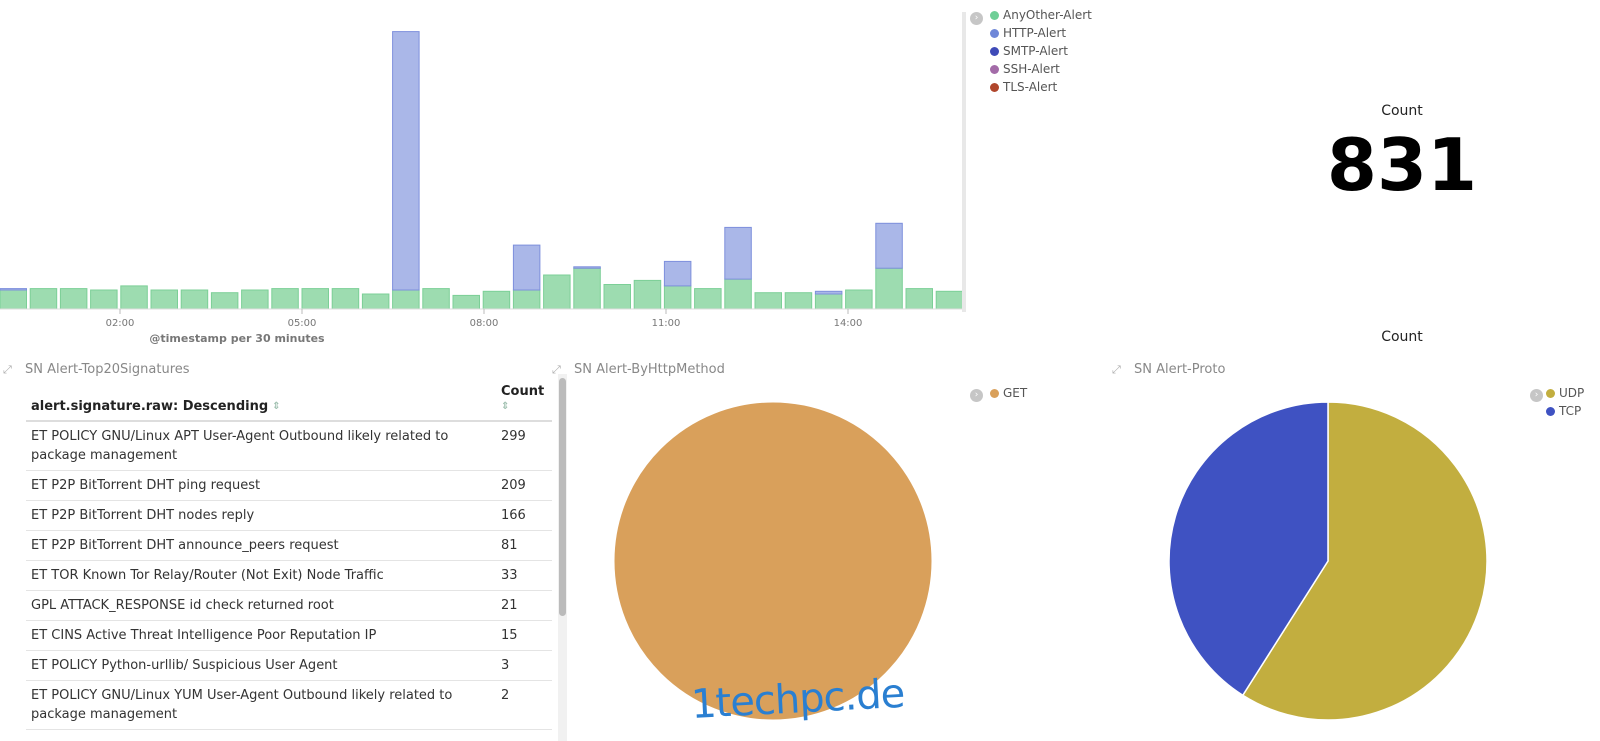 The height and width of the screenshot is (741, 1600). I want to click on legend-item: UDP, so click(1565, 393).